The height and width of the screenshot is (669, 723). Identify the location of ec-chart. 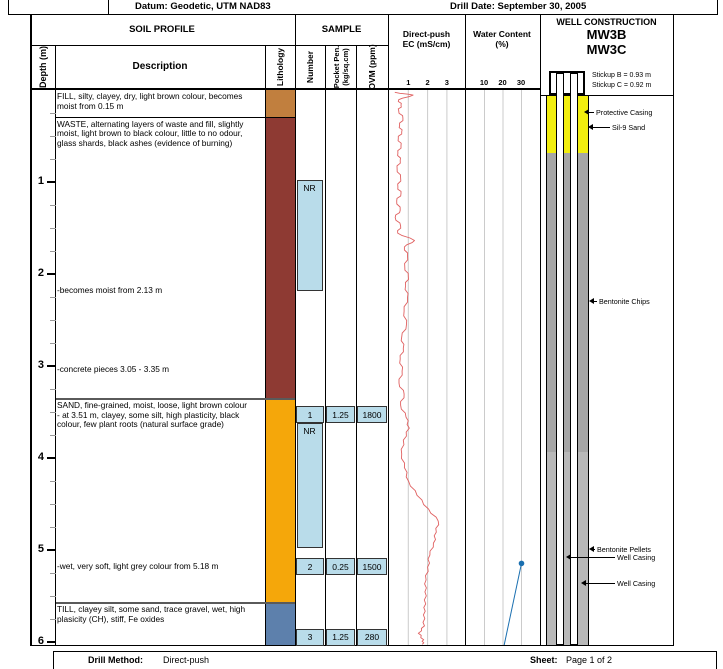
(421, 367).